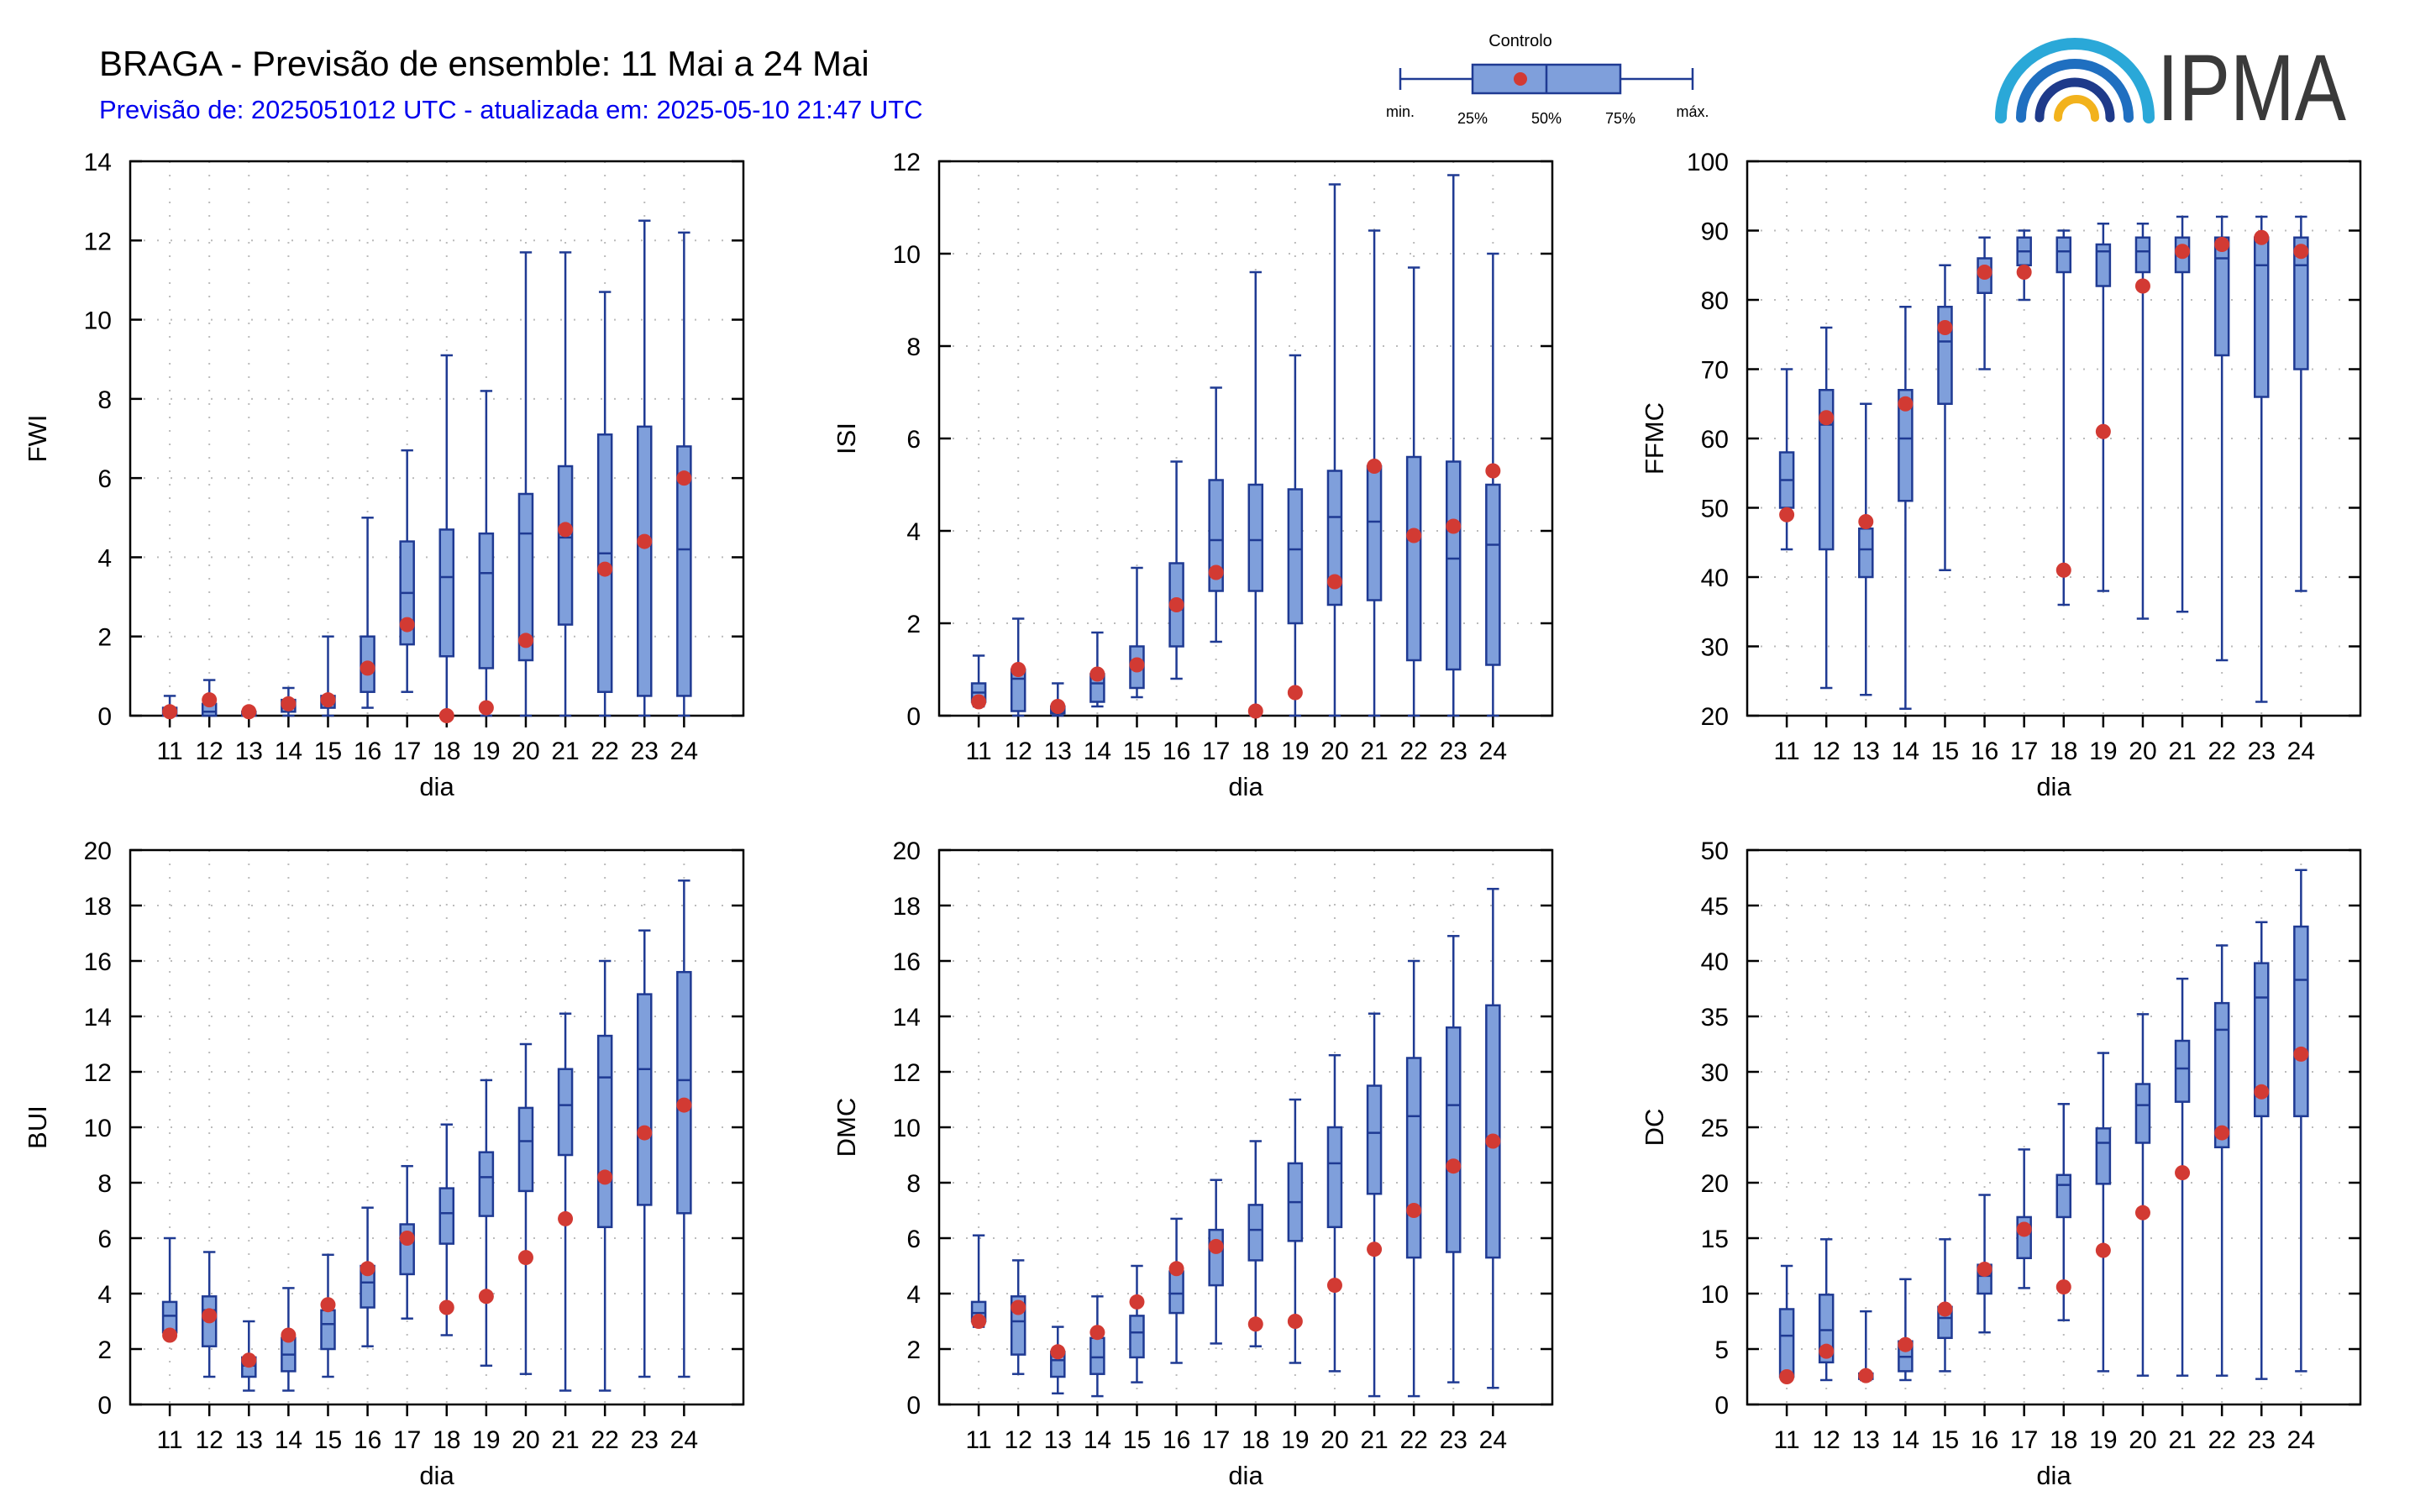 Image resolution: width=2415 pixels, height=1512 pixels. Describe the element at coordinates (1715, 648) in the screenshot. I see `y-tick-label: 30` at that location.